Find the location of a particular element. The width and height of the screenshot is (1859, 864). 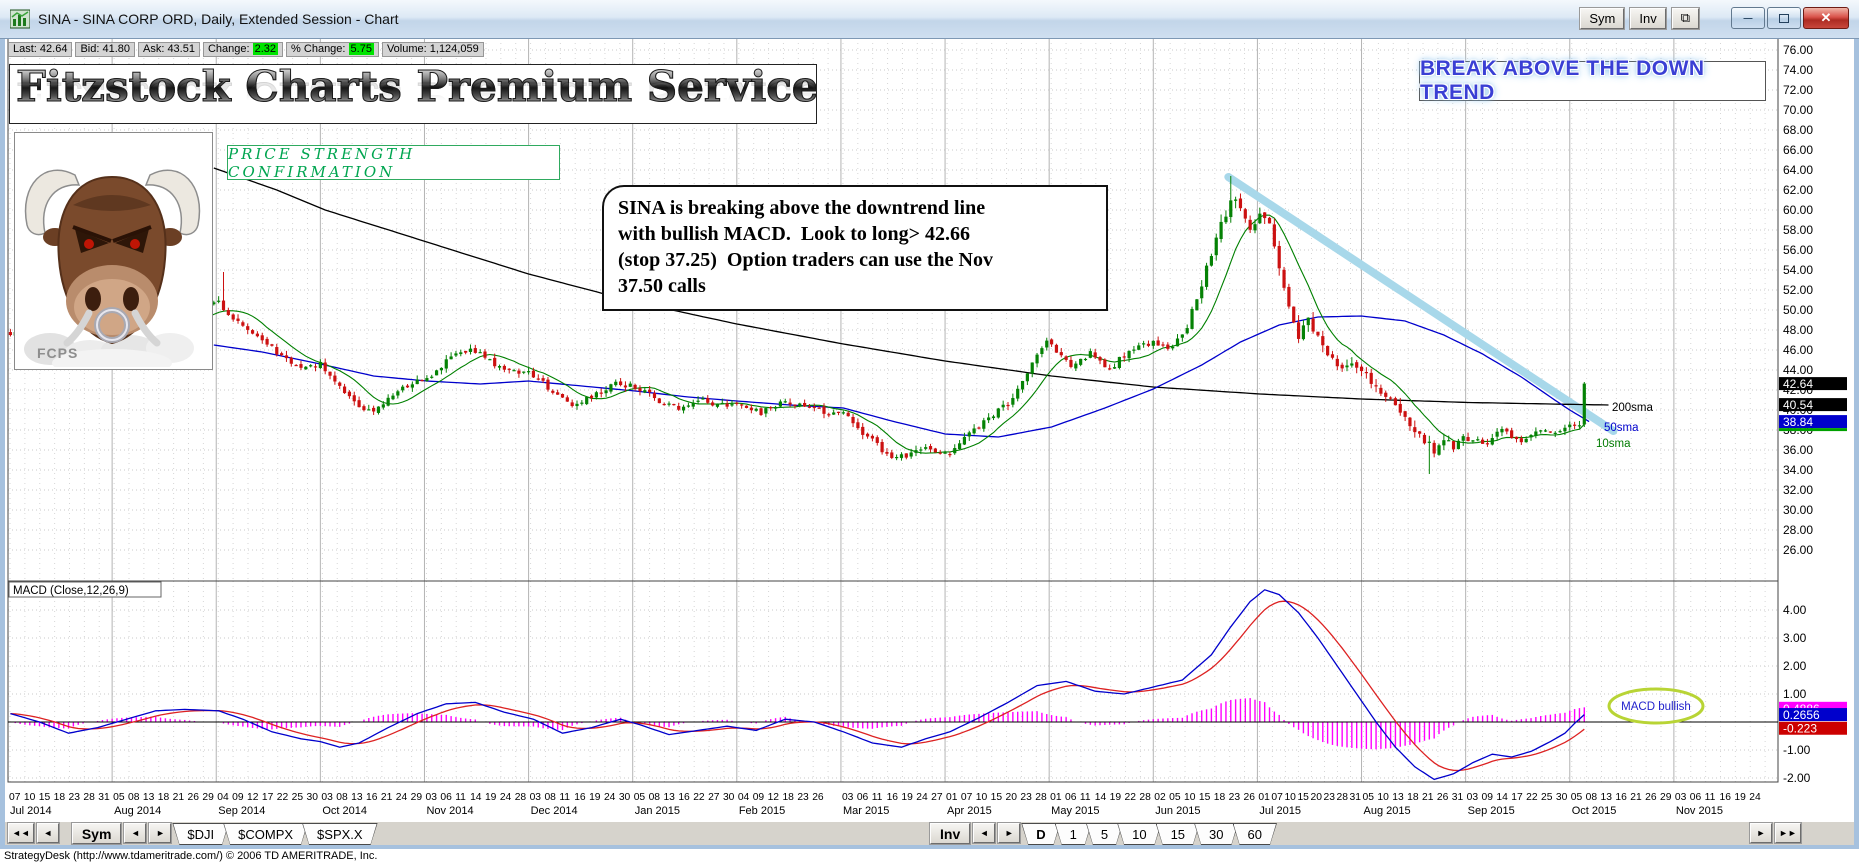

quote-volume: Volume: 1,124,059 is located at coordinates (432, 49).